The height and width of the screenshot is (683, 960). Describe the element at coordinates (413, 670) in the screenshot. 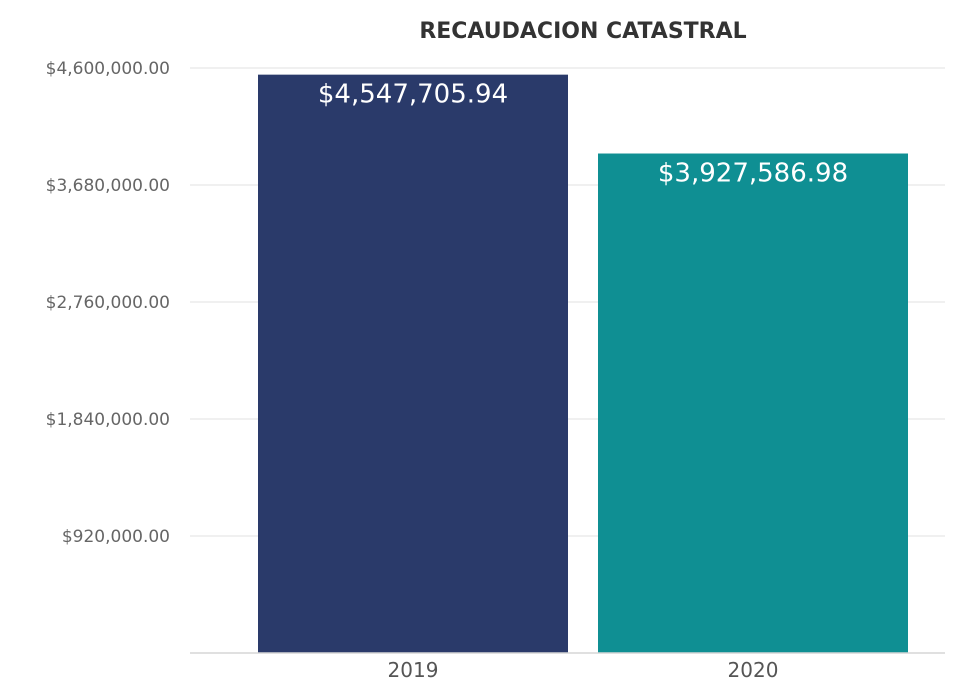

I see `x-tick-label: 2019` at that location.